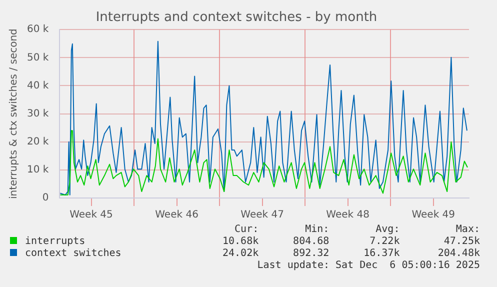 This screenshot has height=287, width=497. I want to click on text: 7.22k, so click(384, 242).